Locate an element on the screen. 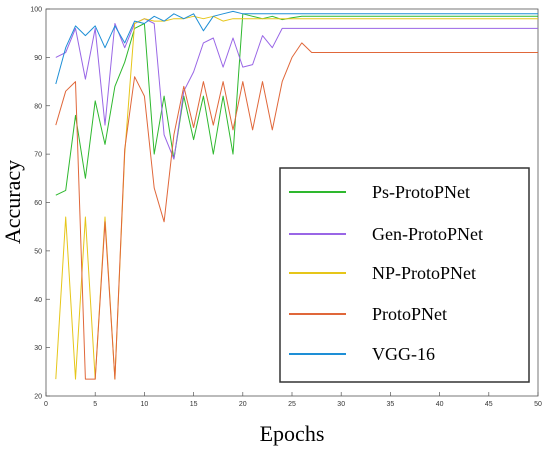 The width and height of the screenshot is (550, 454). legend-label-protopnet: ProtoPNet is located at coordinates (409, 314).